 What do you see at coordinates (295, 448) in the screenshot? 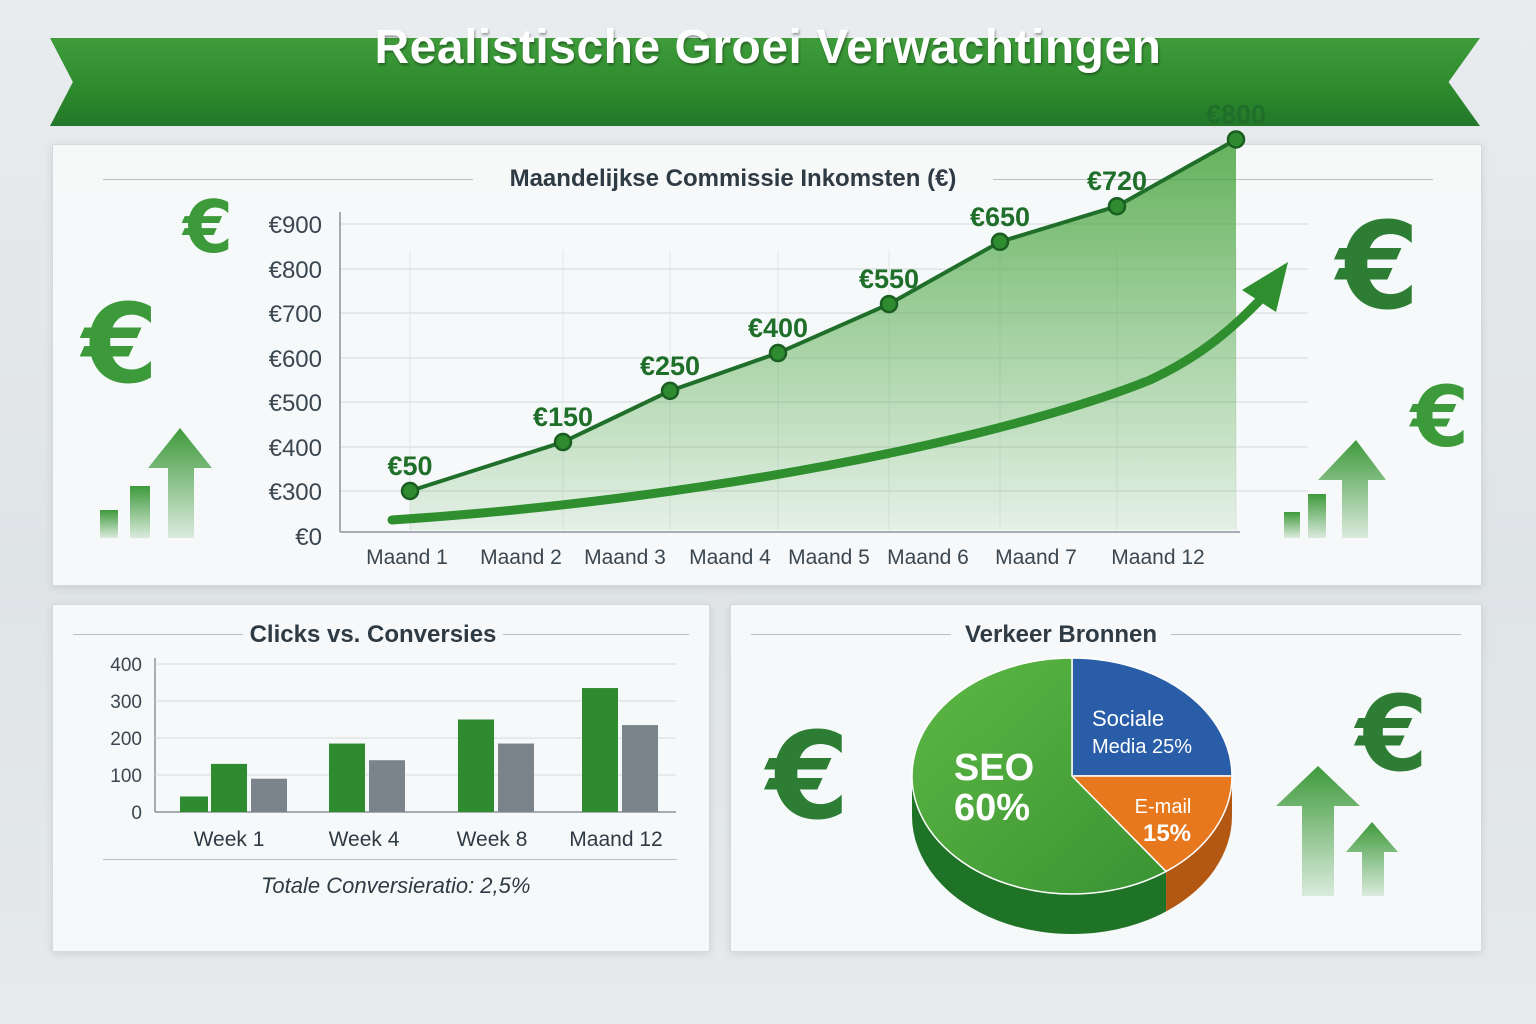
I see `y-tick-label: €400` at bounding box center [295, 448].